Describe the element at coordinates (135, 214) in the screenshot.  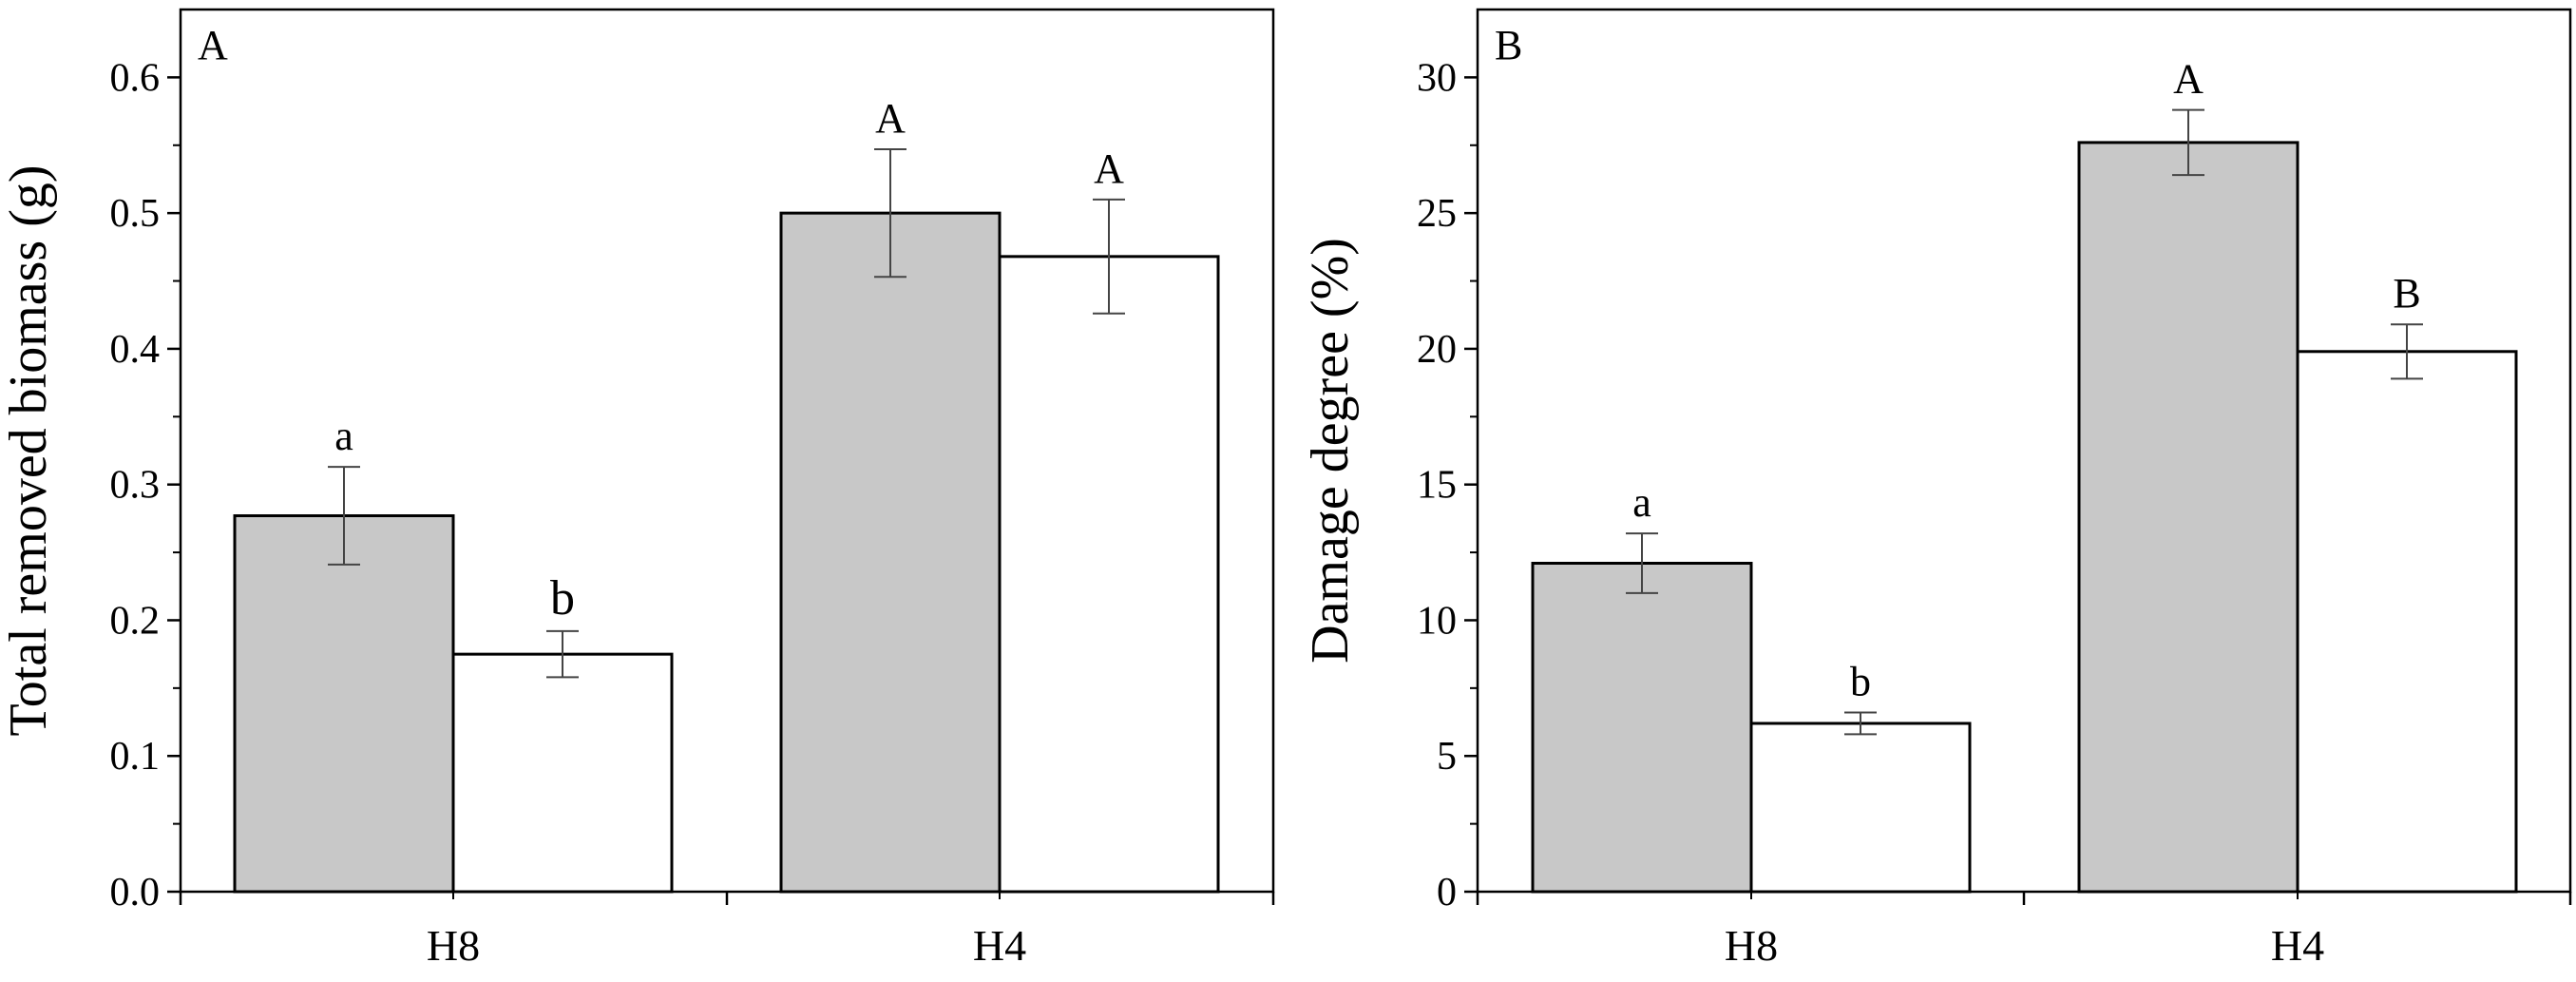
I see `y-tick-label: 0.5` at that location.